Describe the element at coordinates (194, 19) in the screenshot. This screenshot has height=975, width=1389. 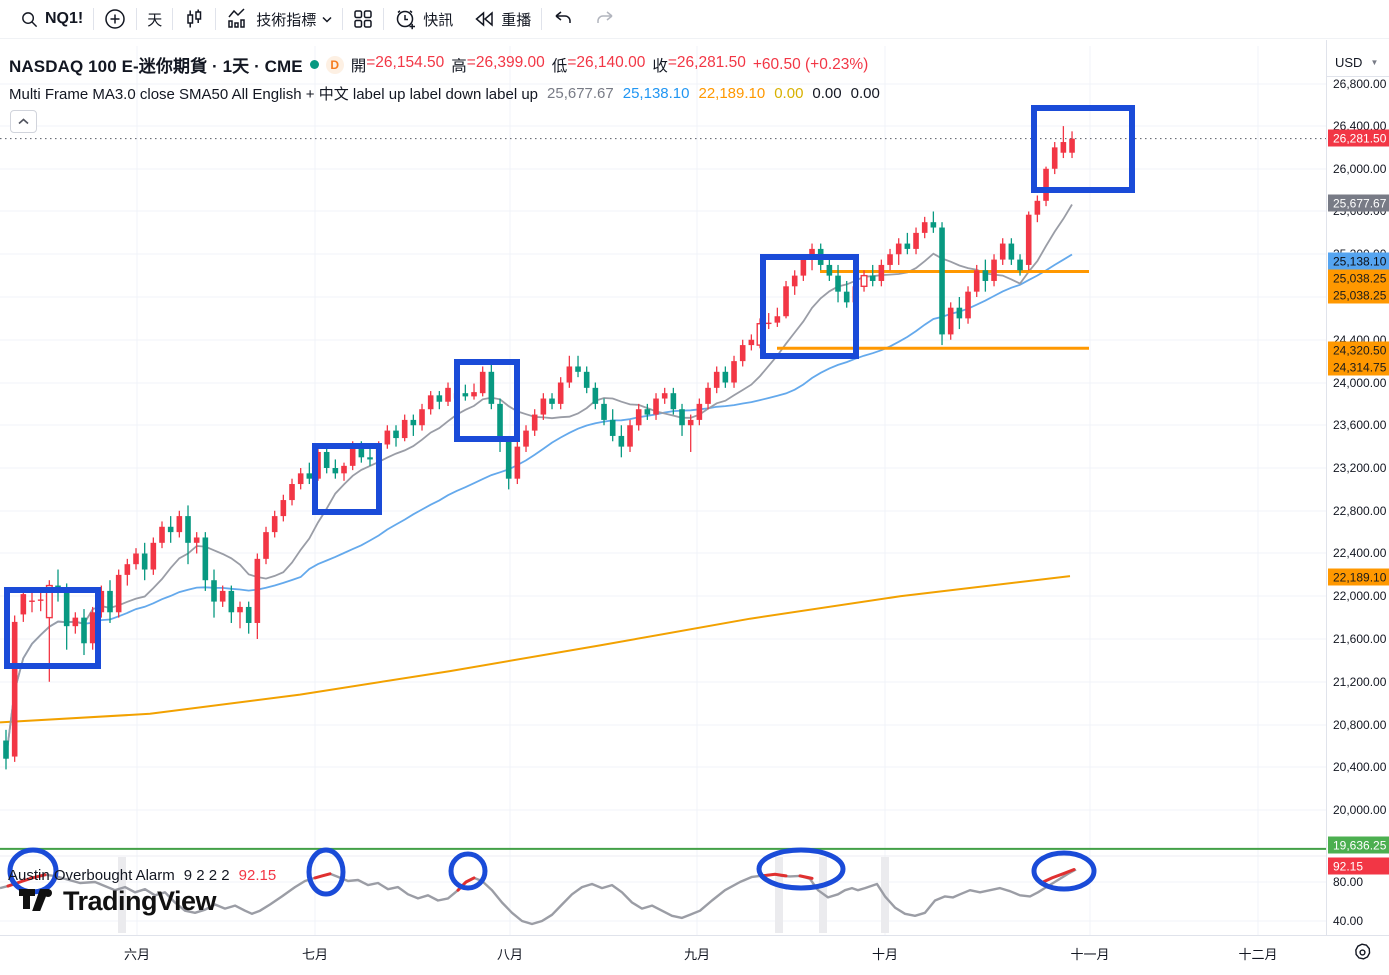
I see `chart-style-button` at that location.